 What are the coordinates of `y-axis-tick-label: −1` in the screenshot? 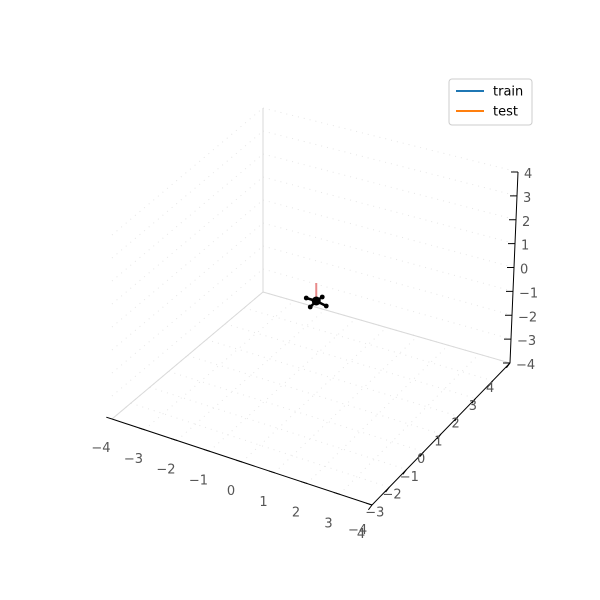 It's located at (409, 477).